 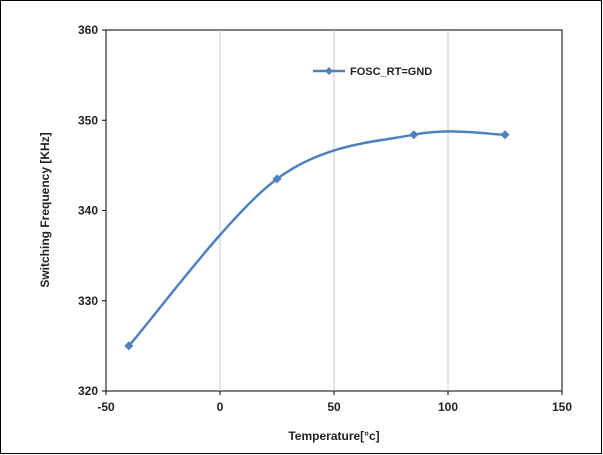 I want to click on y-tick-label: 350, so click(x=88, y=120).